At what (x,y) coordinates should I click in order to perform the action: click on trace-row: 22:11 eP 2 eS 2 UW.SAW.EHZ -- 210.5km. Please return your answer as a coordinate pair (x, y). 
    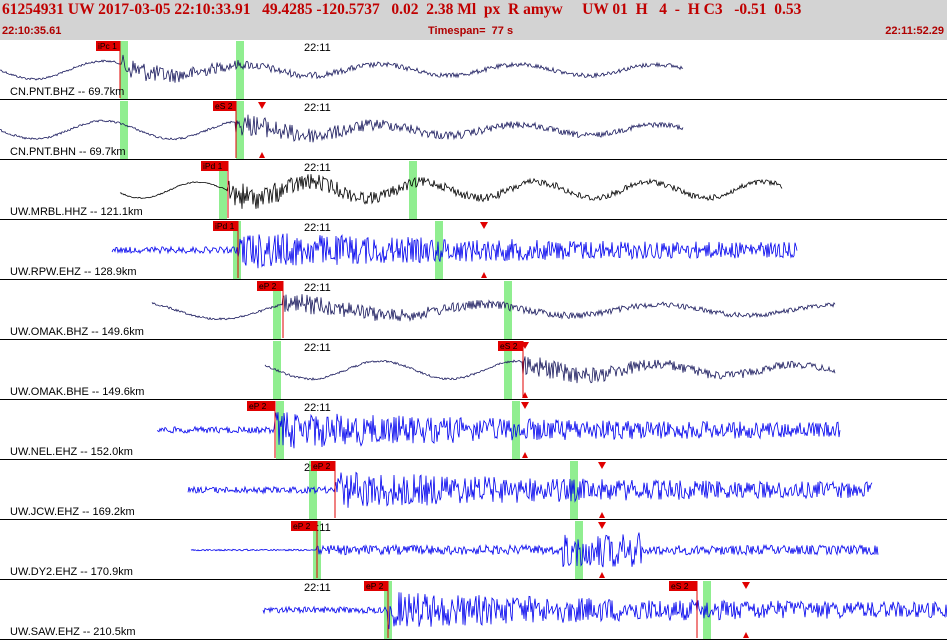
    Looking at the image, I should click on (473, 610).